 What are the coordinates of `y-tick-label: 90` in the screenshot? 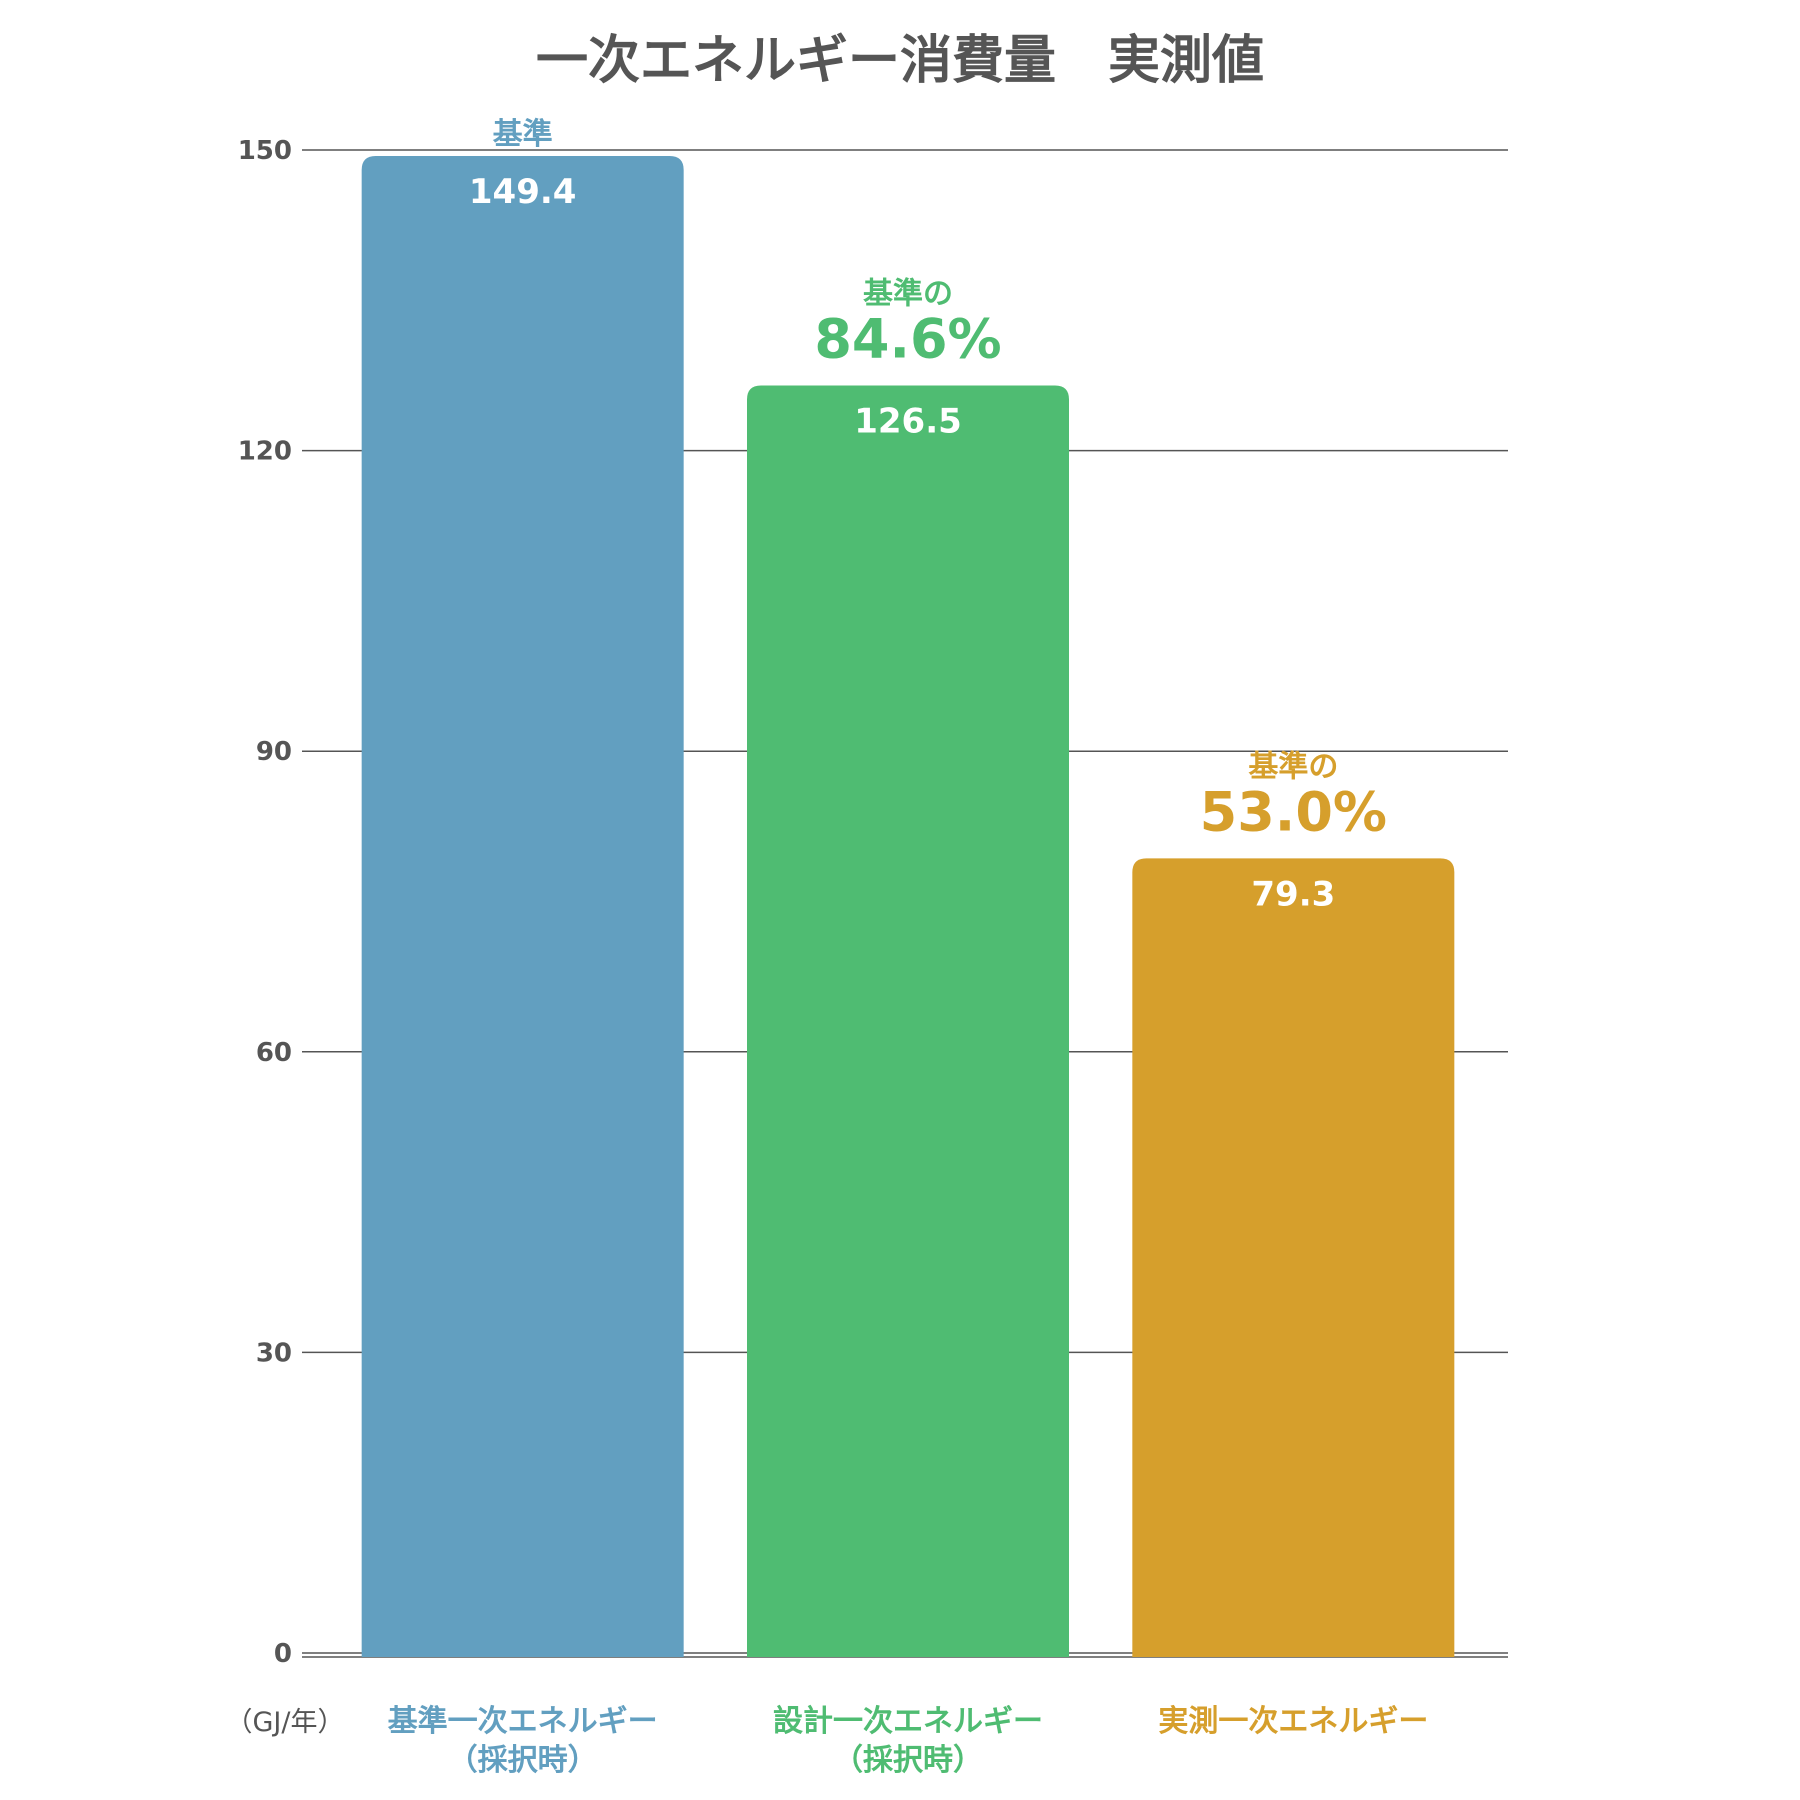 It's located at (274, 752).